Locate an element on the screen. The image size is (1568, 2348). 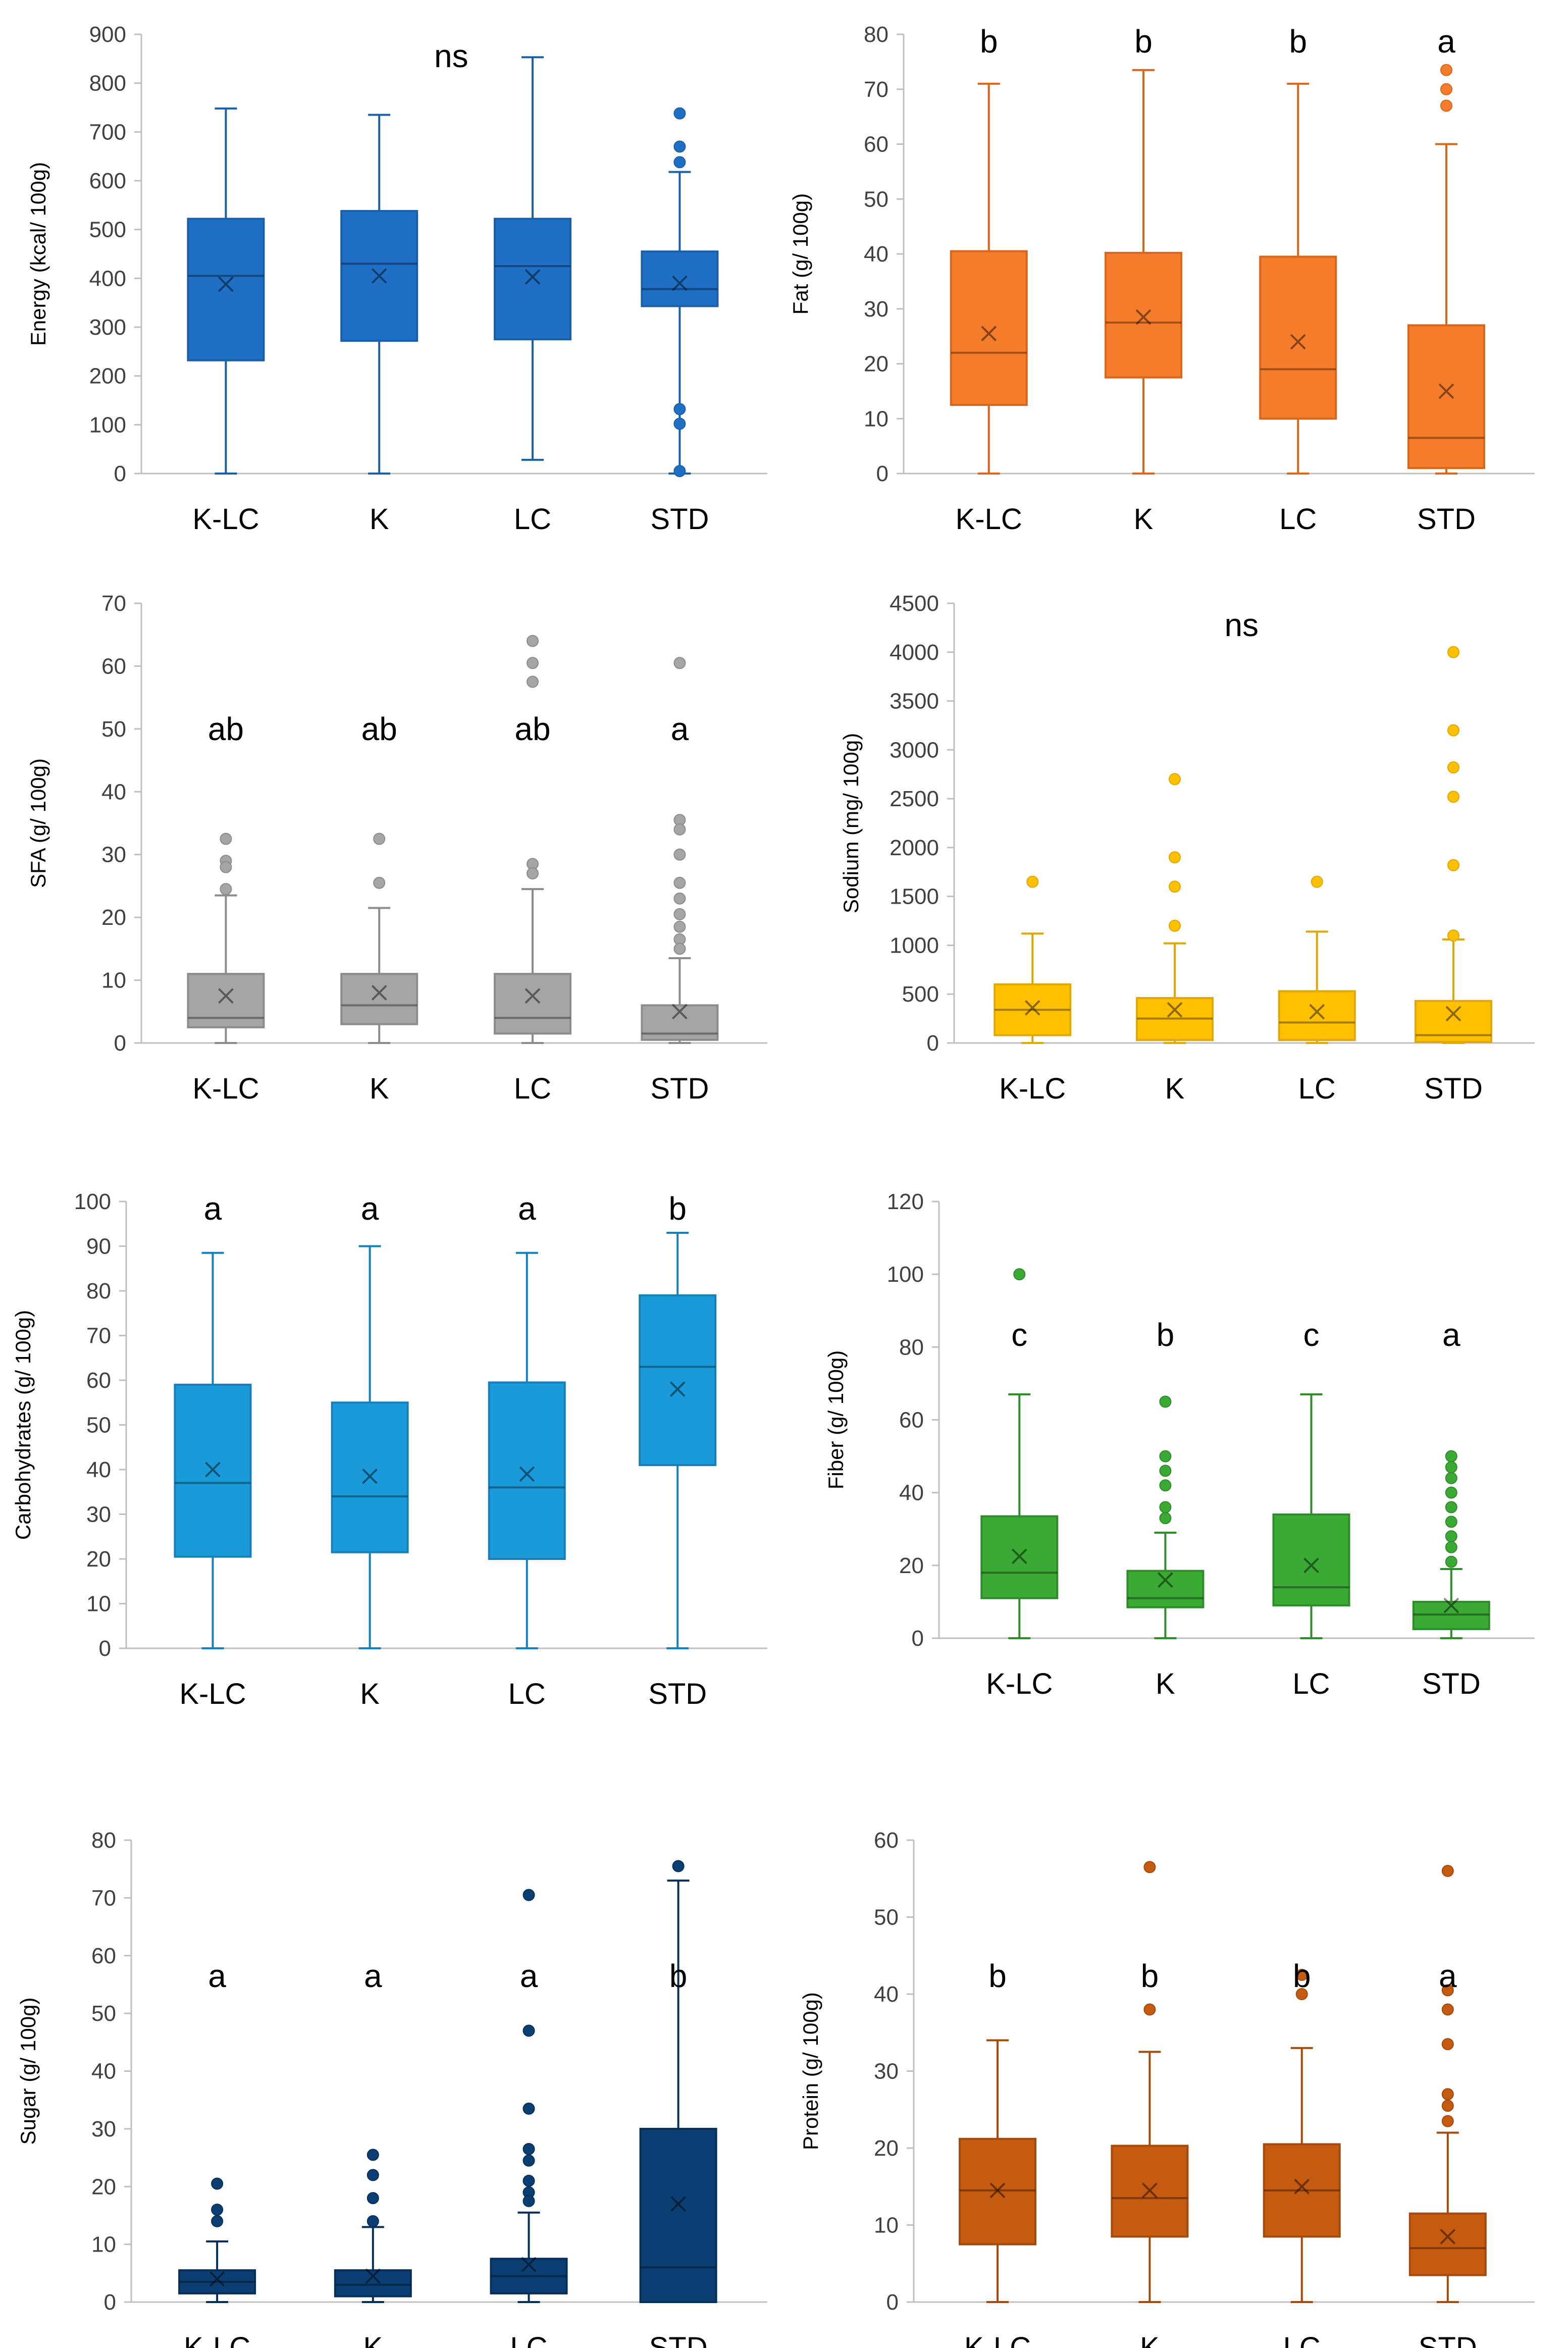
y-tick-label: 400 is located at coordinates (107, 278).